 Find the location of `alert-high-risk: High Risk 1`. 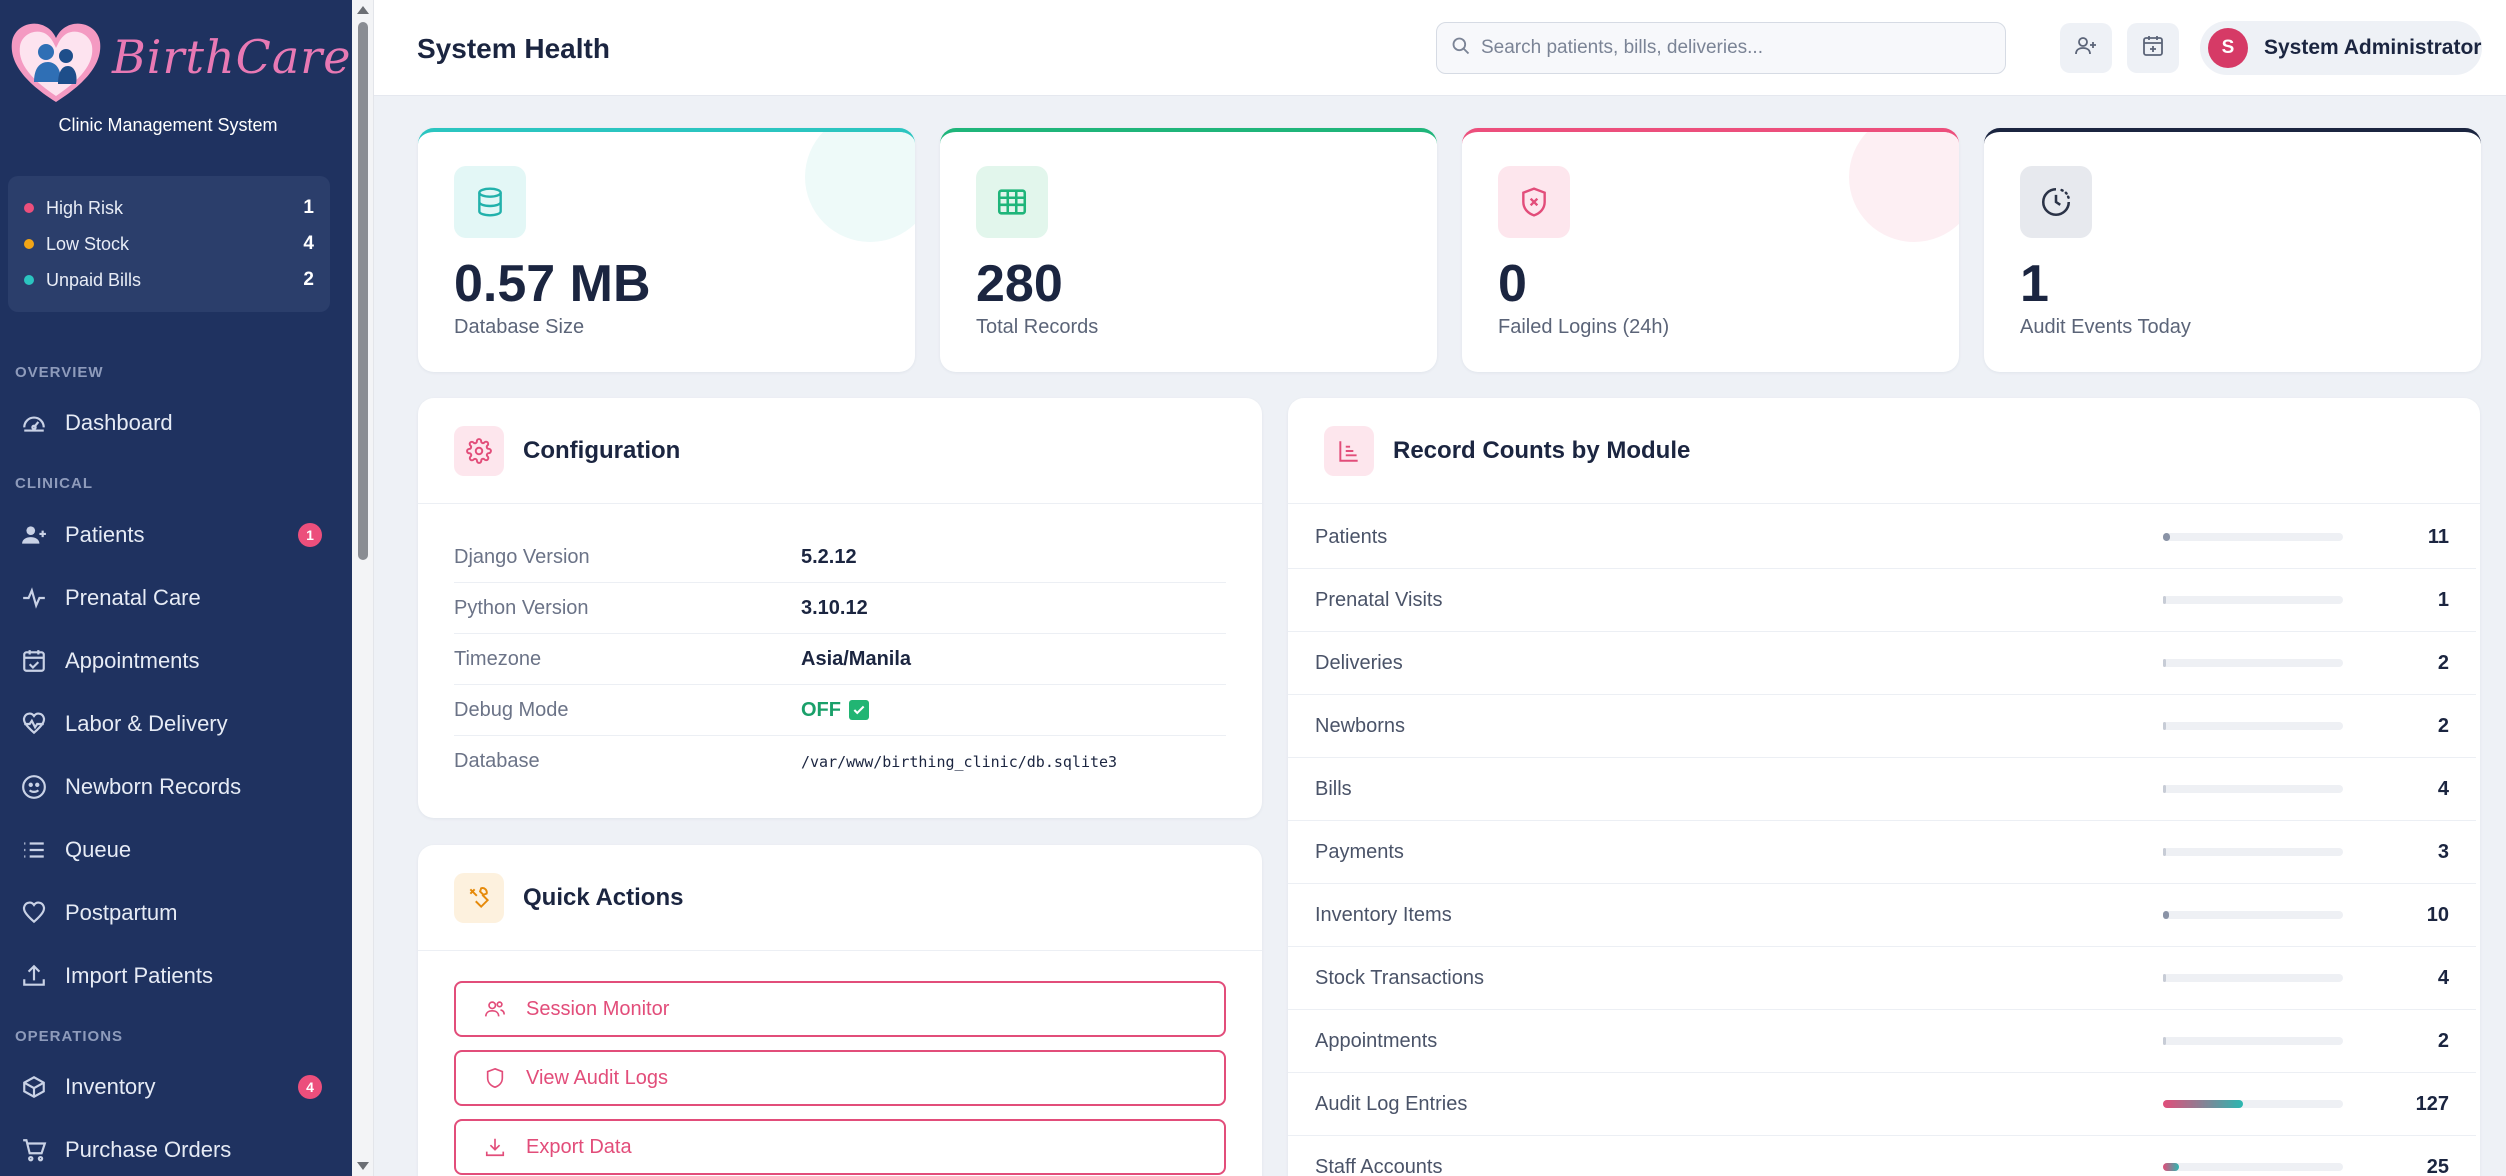

alert-high-risk: High Risk 1 is located at coordinates (169, 208).